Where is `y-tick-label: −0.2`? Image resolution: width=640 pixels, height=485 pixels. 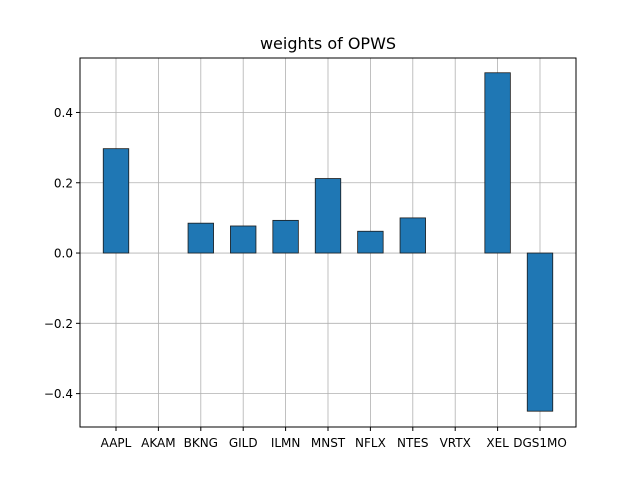 y-tick-label: −0.2 is located at coordinates (58, 324).